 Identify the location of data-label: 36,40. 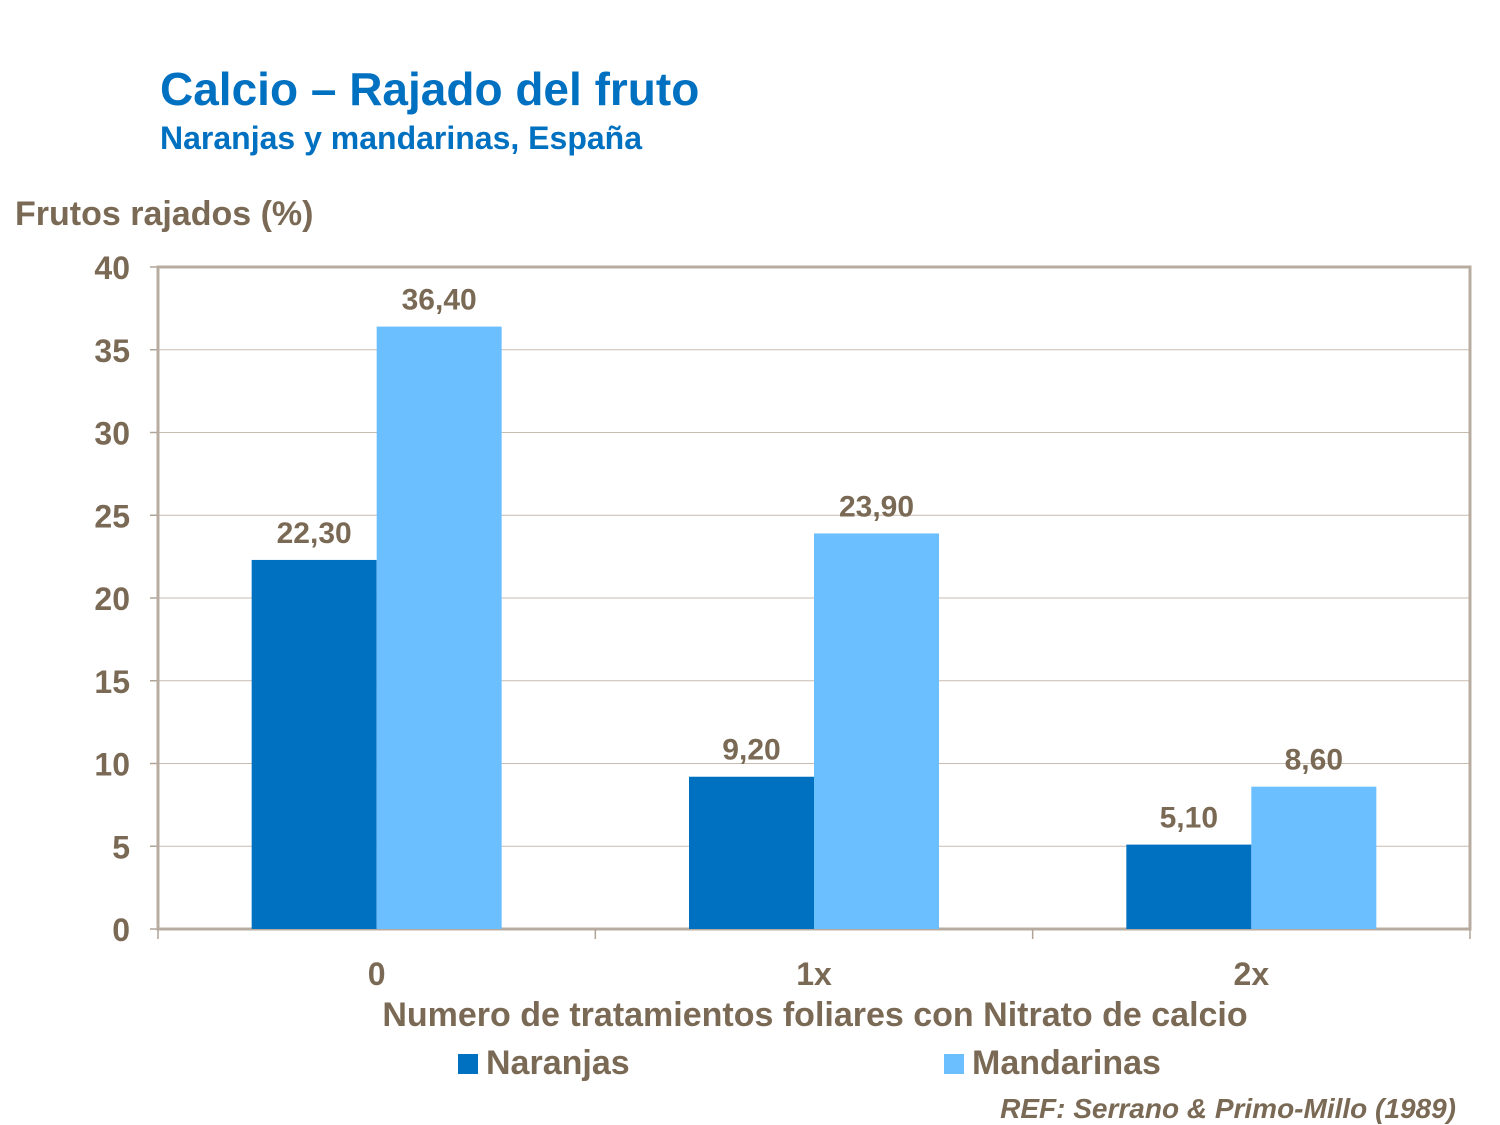
(439, 300).